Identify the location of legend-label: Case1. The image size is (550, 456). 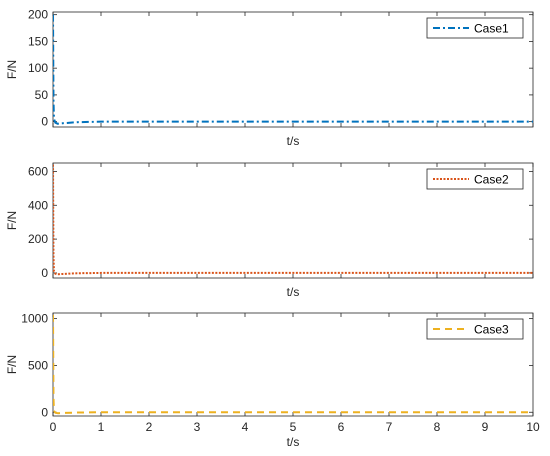
(491, 29).